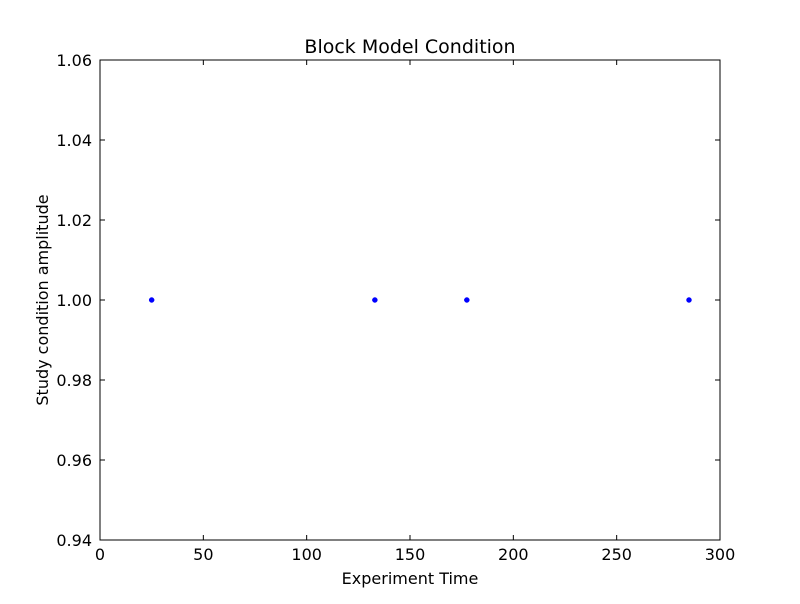 The width and height of the screenshot is (800, 604). I want to click on y-tick-label: 1.04, so click(74, 140).